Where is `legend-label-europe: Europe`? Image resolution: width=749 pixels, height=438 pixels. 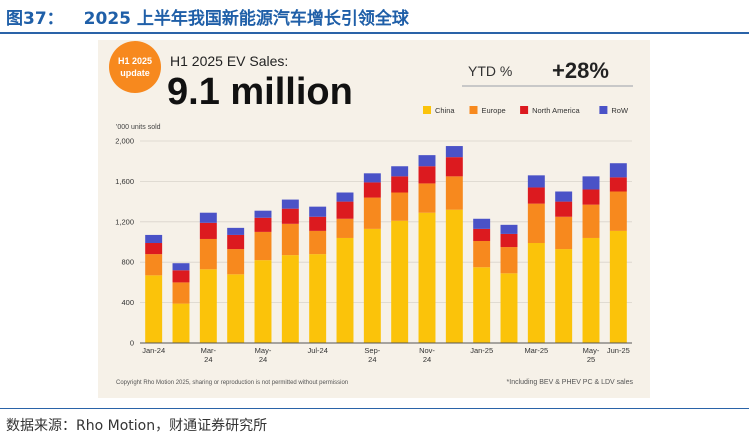
legend-label-europe: Europe is located at coordinates (494, 110).